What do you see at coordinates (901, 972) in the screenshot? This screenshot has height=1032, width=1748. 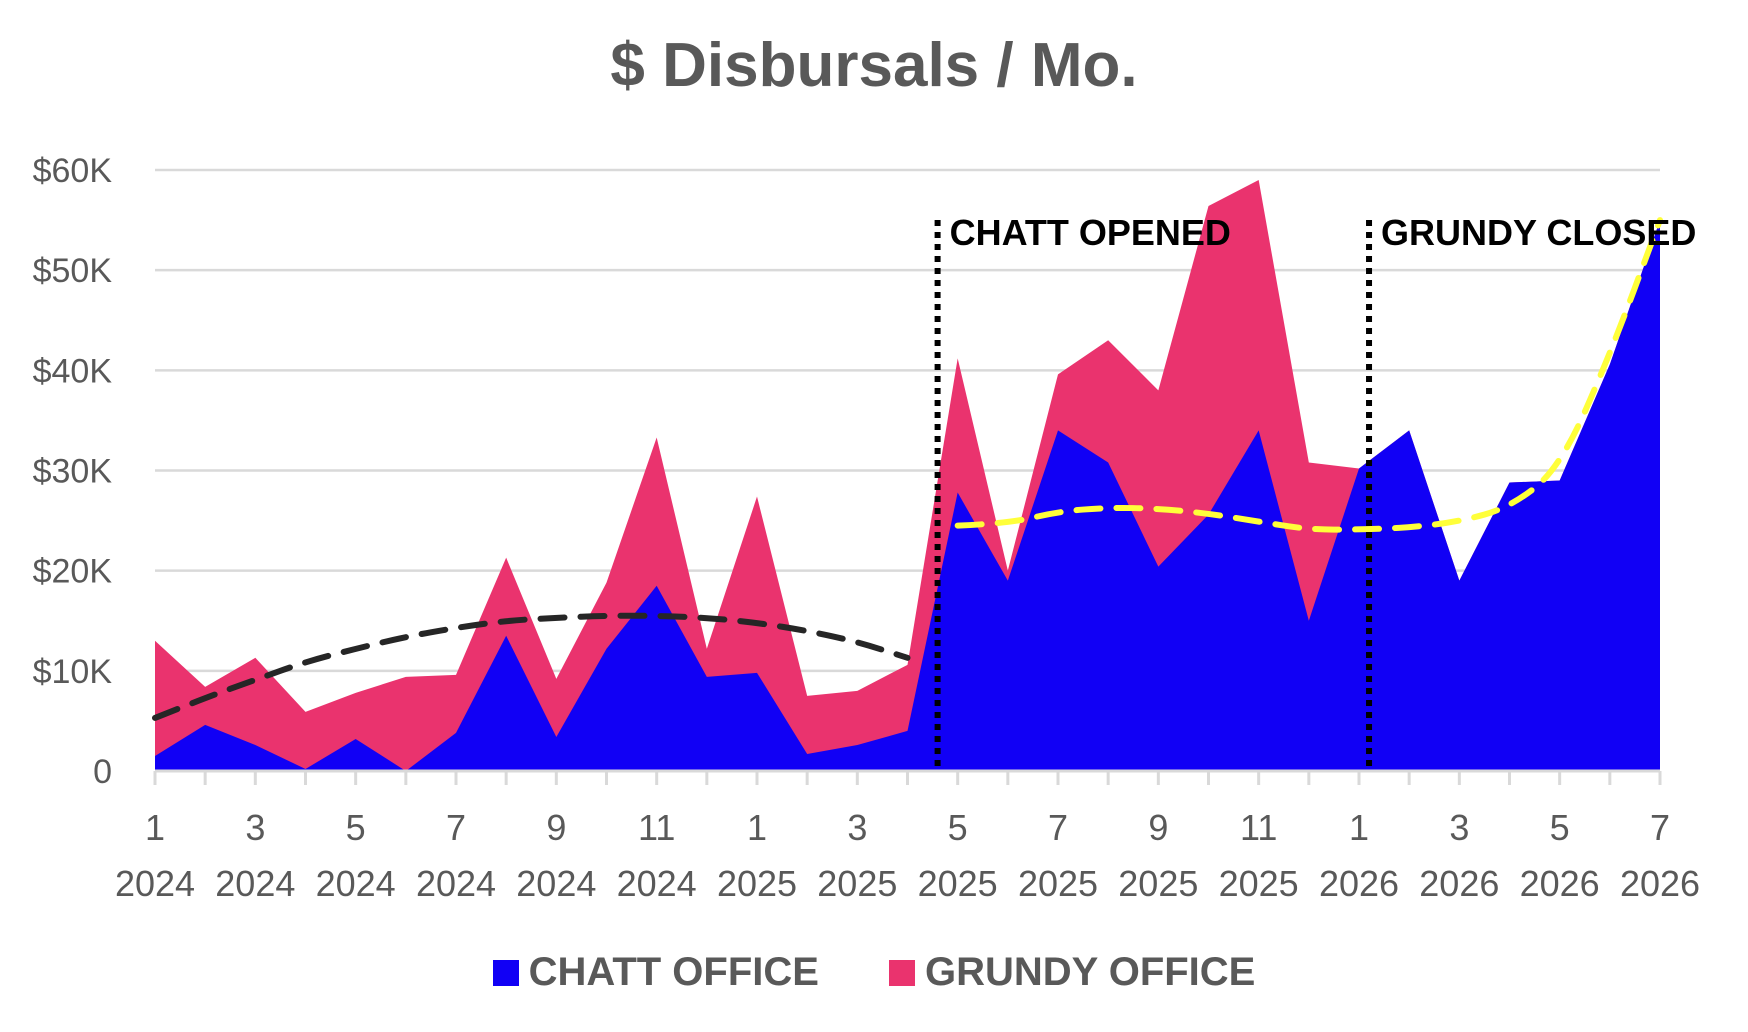 I see `legend-swatch-grundy` at bounding box center [901, 972].